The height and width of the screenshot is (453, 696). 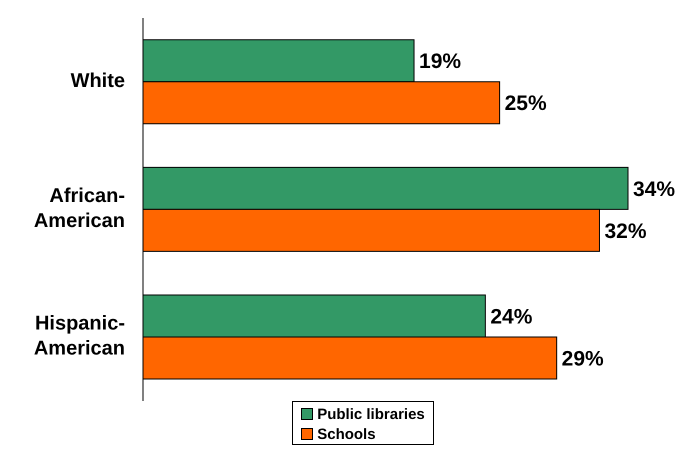 What do you see at coordinates (654, 189) in the screenshot?
I see `data-label: 34%` at bounding box center [654, 189].